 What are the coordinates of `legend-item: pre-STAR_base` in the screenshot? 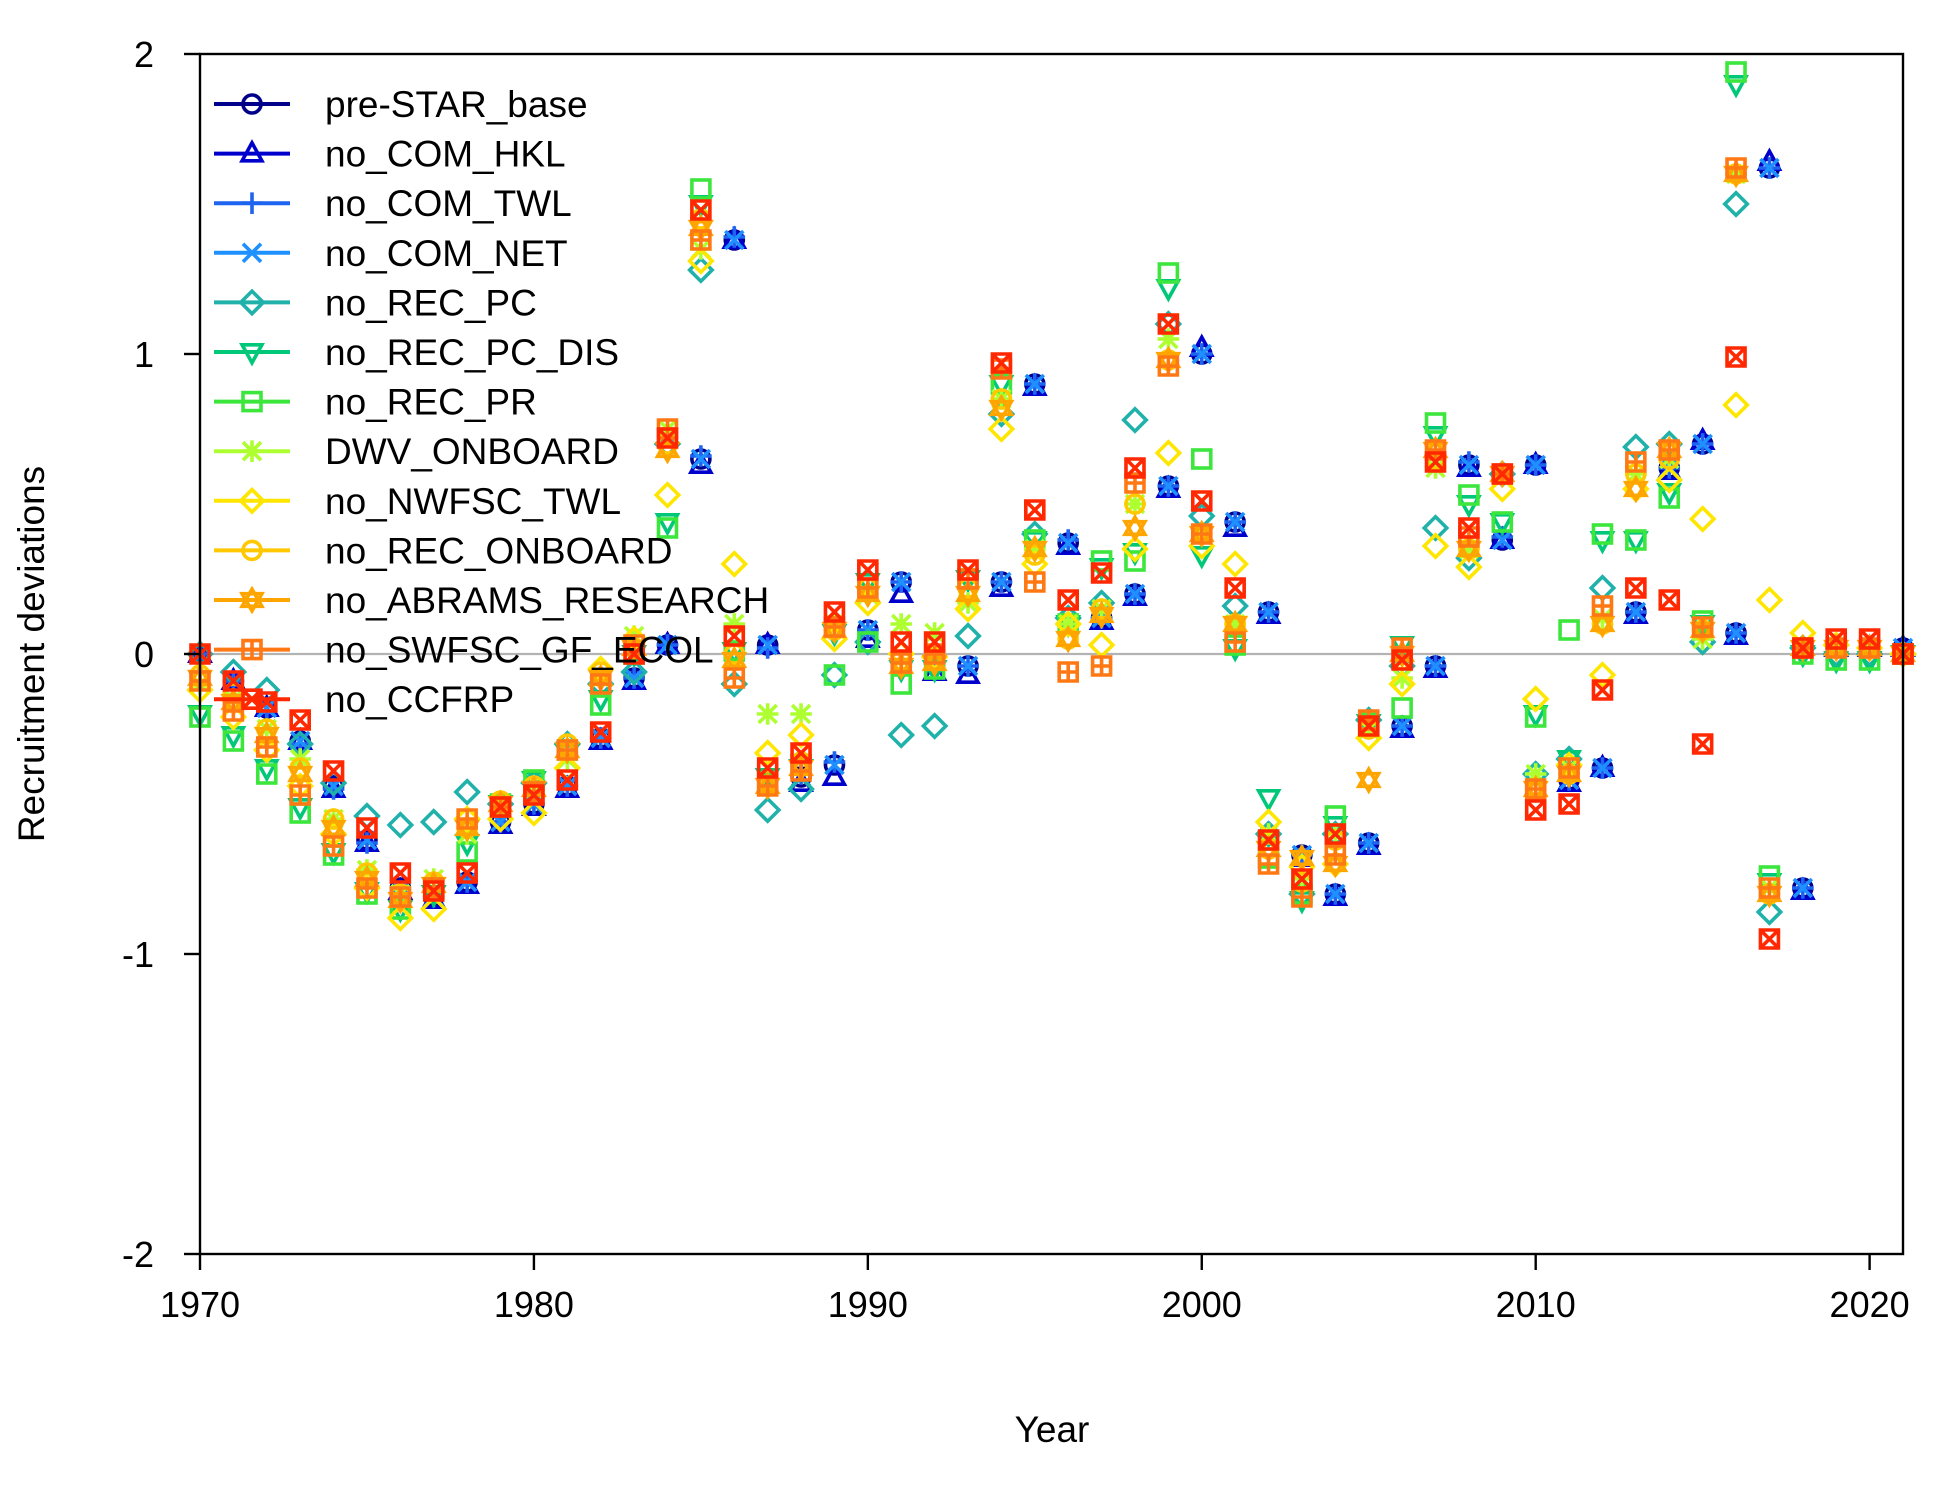 It's located at (401, 104).